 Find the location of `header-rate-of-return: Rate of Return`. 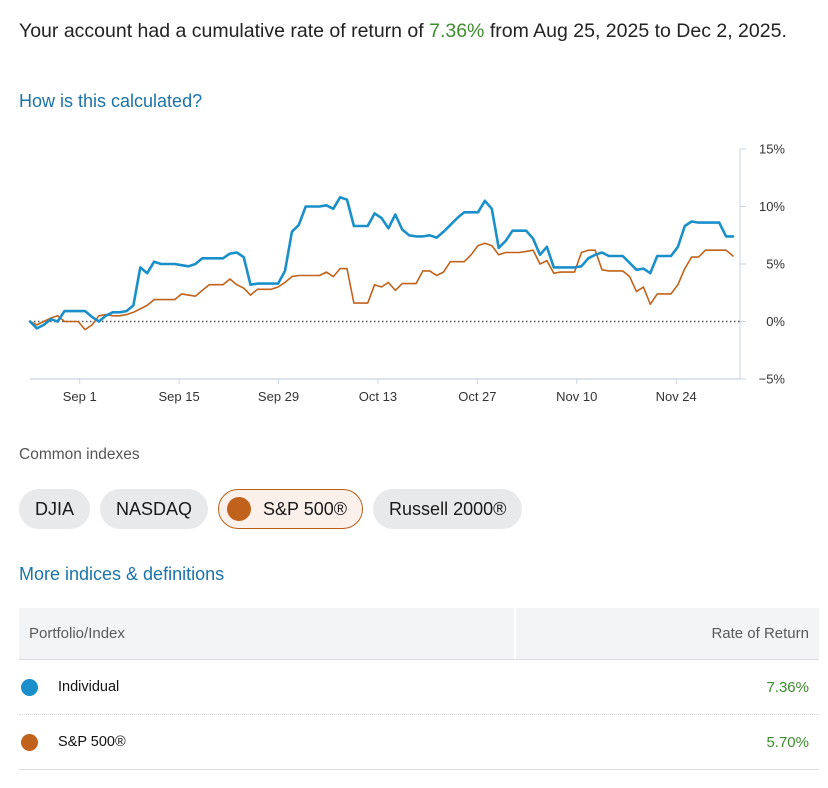

header-rate-of-return: Rate of Return is located at coordinates (760, 633).